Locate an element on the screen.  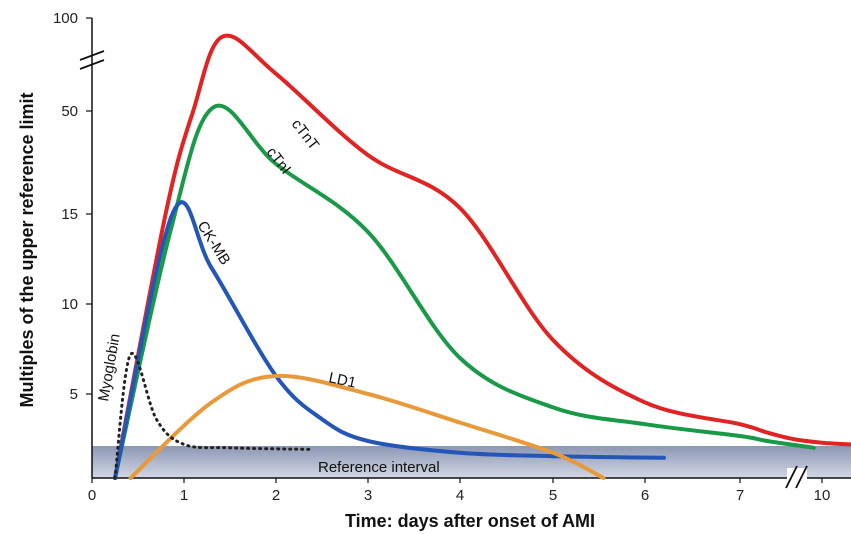
y-tick-label-4: 100 is located at coordinates (65, 18).